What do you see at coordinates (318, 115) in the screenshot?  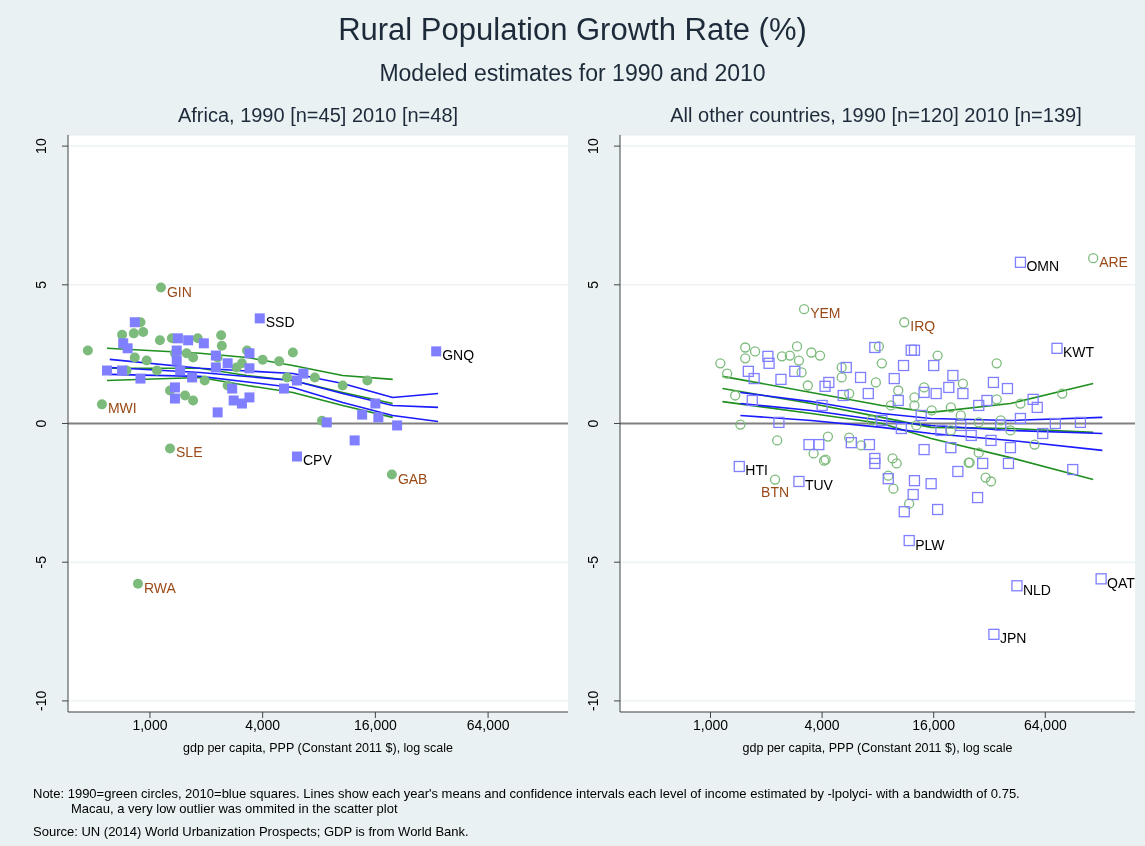 I see `chart-title: Africa, 1990 [n=45] 2010 [n=48]` at bounding box center [318, 115].